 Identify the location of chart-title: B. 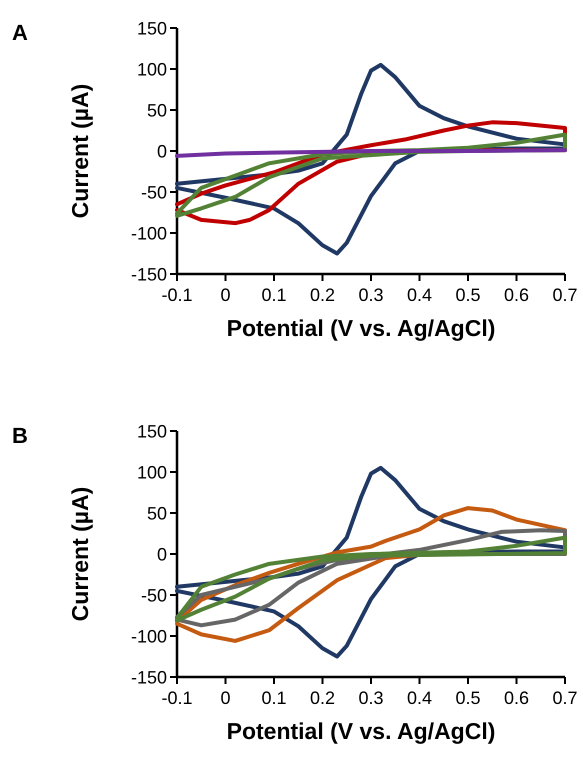
(20, 435).